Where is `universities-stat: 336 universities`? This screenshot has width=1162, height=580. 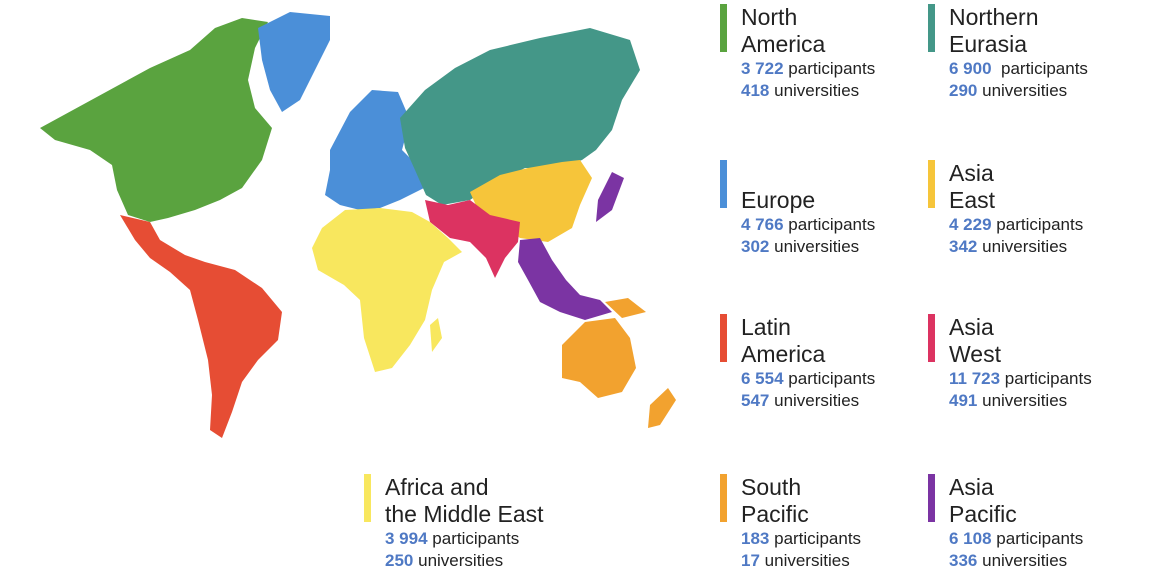 universities-stat: 336 universities is located at coordinates (1008, 560).